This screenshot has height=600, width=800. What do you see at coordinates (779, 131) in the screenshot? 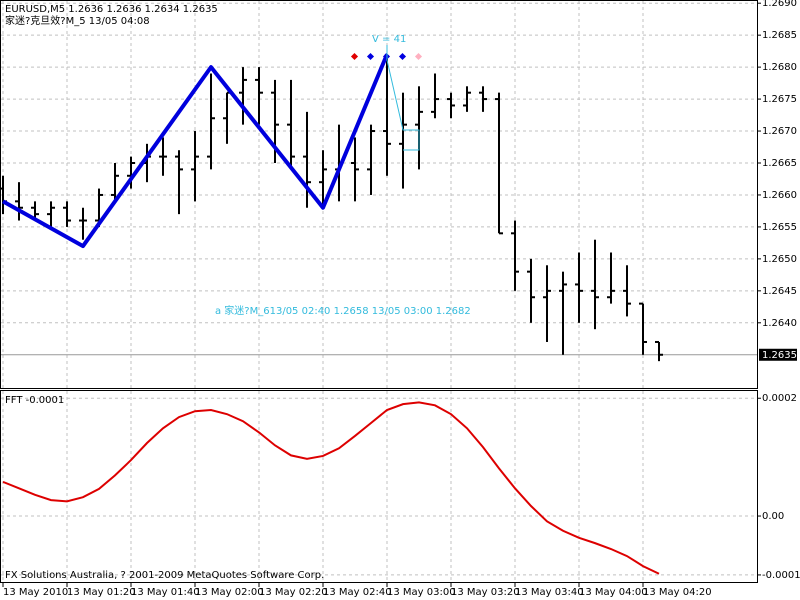
I see `y-tick-label: 1.2670` at bounding box center [779, 131].